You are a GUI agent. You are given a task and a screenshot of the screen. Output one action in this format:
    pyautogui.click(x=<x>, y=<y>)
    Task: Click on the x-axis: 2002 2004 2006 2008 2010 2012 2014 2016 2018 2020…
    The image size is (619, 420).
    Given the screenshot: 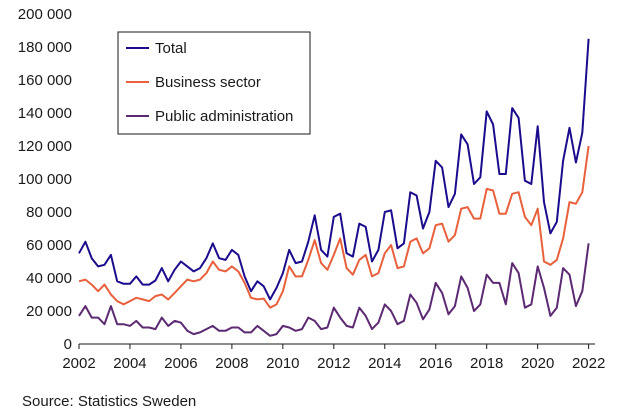 What is the action you would take?
    pyautogui.click(x=333, y=357)
    